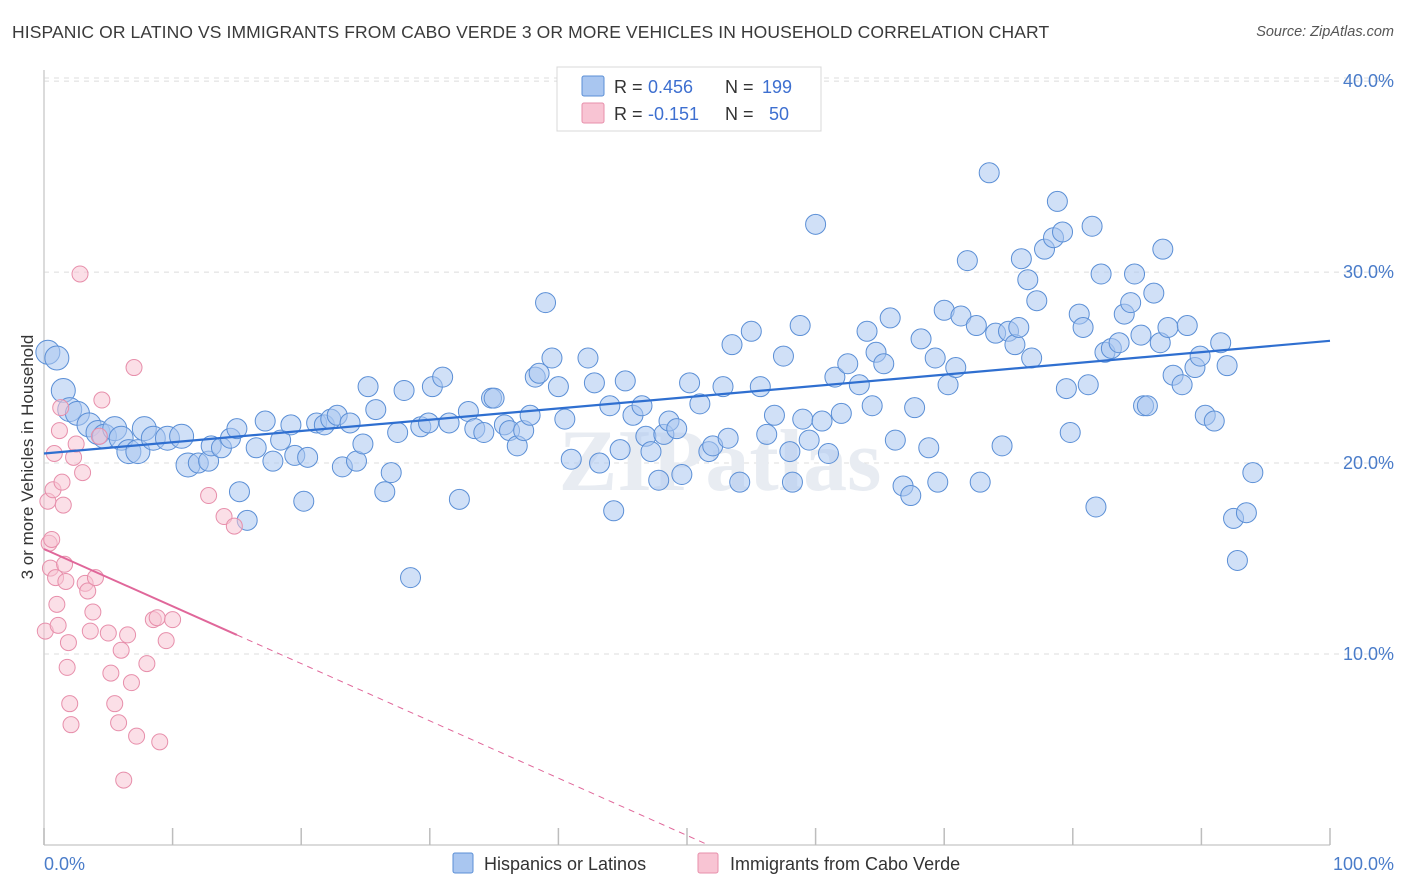 The image size is (1406, 892). What do you see at coordinates (565, 864) in the screenshot?
I see `legend-label-hispanics: Hispanics or Latinos` at bounding box center [565, 864].